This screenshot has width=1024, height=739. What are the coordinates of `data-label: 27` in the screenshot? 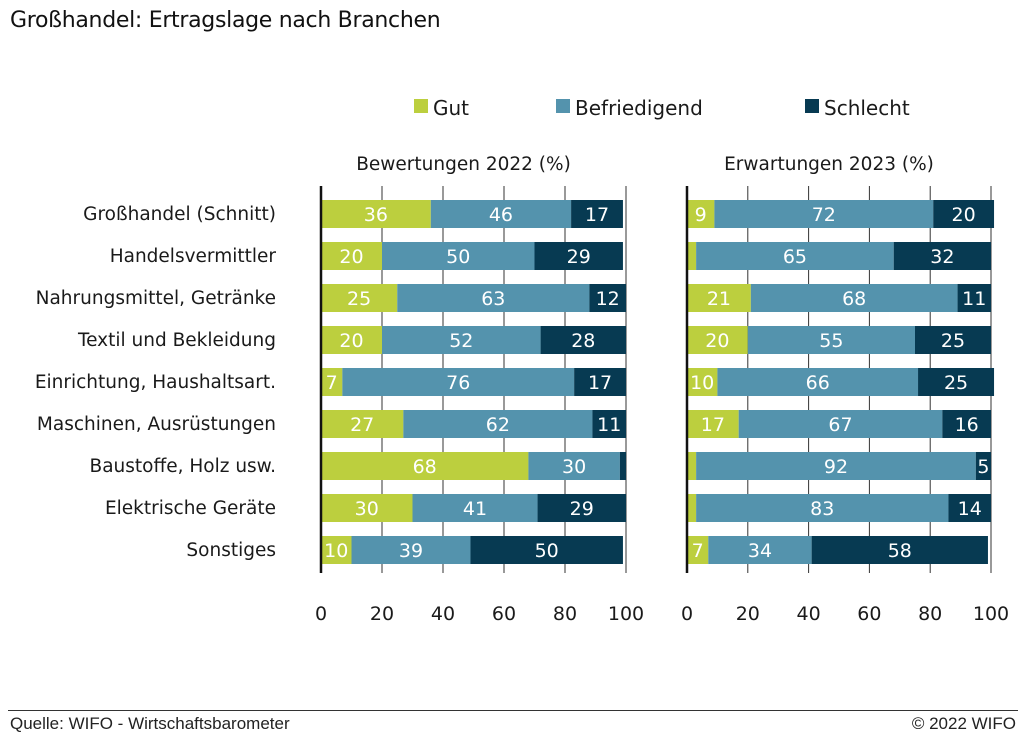 It's located at (362, 425).